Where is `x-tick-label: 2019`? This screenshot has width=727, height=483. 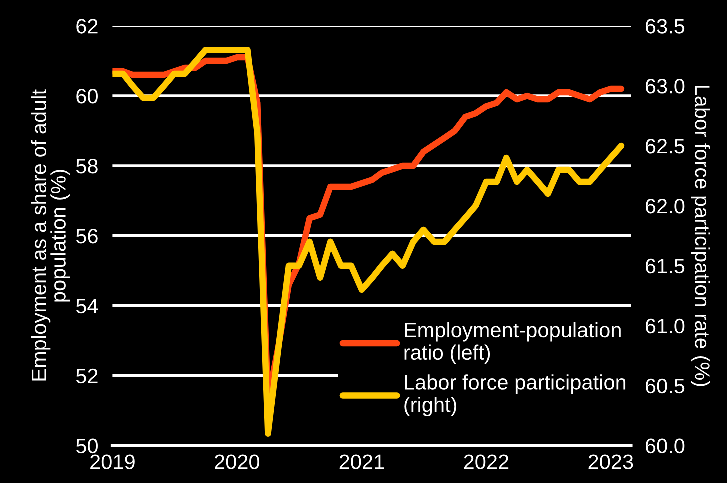
x-tick-label: 2019 is located at coordinates (112, 462).